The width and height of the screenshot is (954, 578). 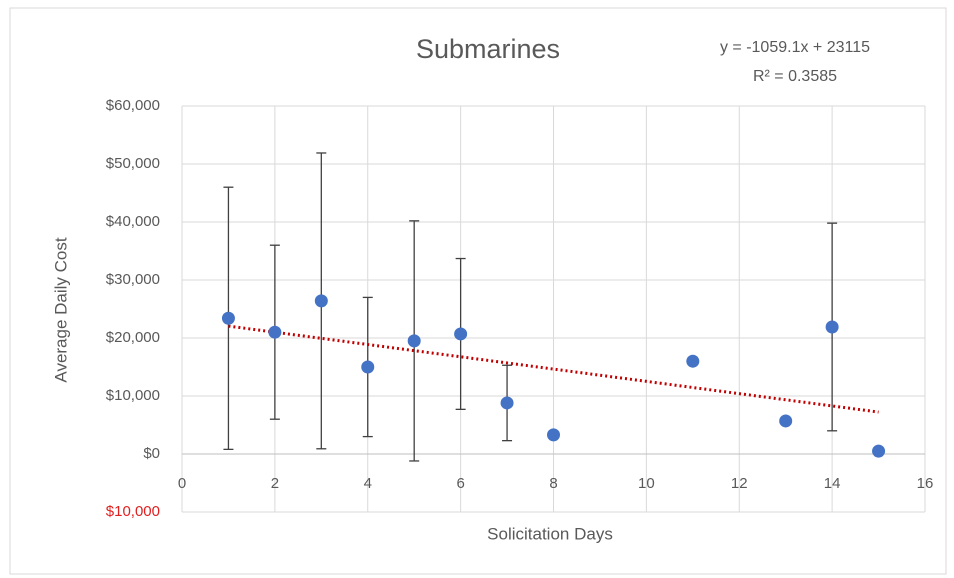 I want to click on x-tick-label: 10, so click(x=646, y=483).